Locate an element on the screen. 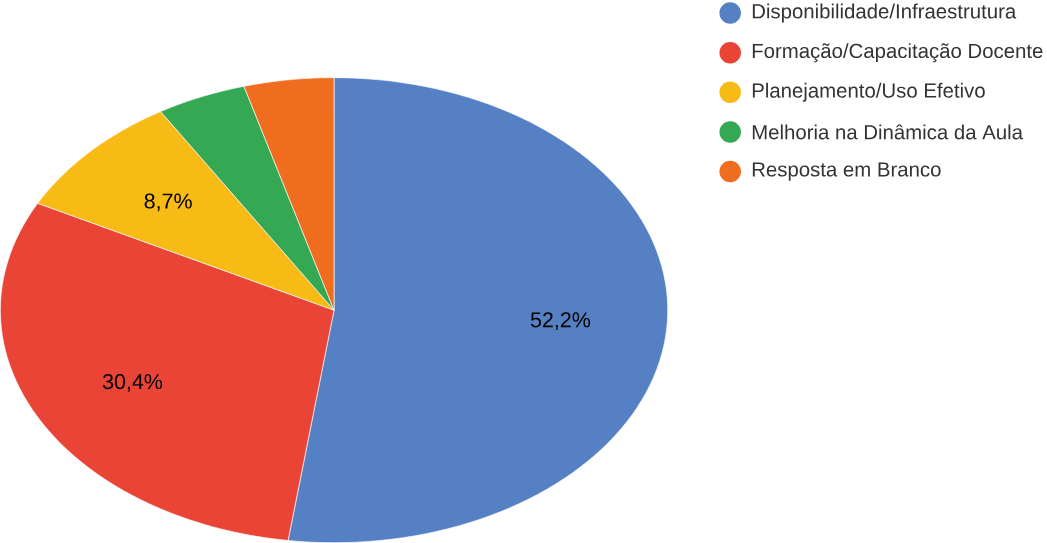 This screenshot has width=1047, height=543. data-label: 30,4% is located at coordinates (132, 382).